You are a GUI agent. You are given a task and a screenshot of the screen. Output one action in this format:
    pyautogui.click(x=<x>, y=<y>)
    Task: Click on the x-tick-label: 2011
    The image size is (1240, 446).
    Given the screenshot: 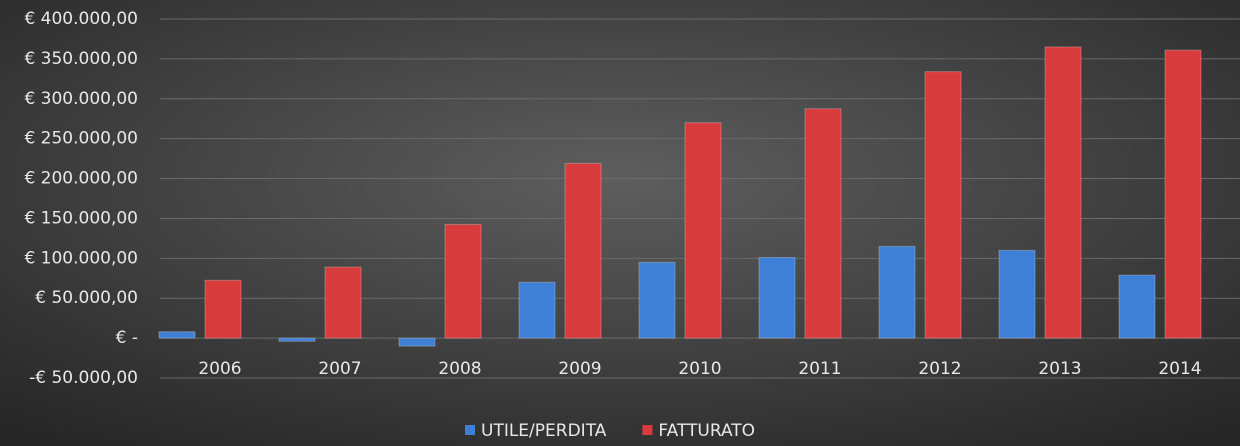 What is the action you would take?
    pyautogui.click(x=819, y=369)
    